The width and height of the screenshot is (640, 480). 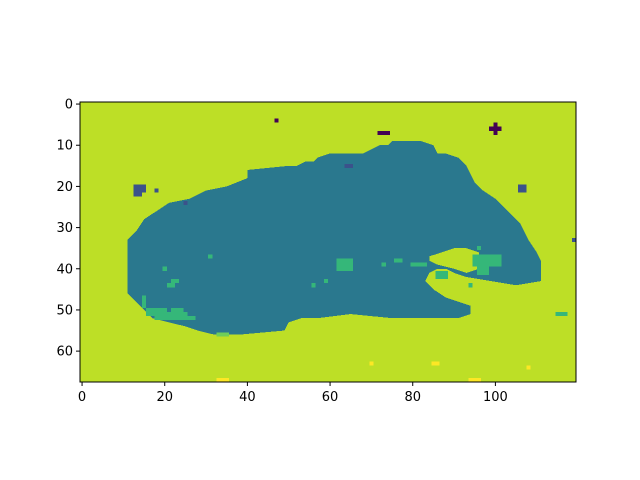 What do you see at coordinates (293, 393) in the screenshot?
I see `x-axis: 0 20 40 60 80 100` at bounding box center [293, 393].